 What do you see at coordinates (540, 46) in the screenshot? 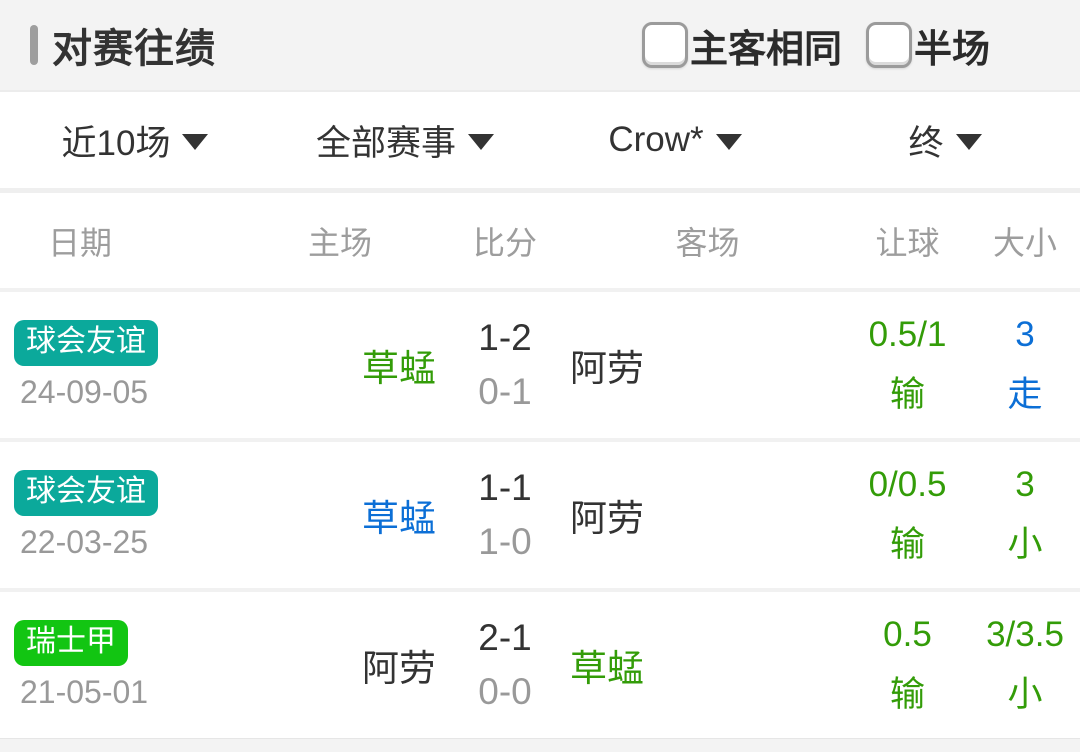
I see `section-header: 对赛往绩 主客相同 半场` at bounding box center [540, 46].